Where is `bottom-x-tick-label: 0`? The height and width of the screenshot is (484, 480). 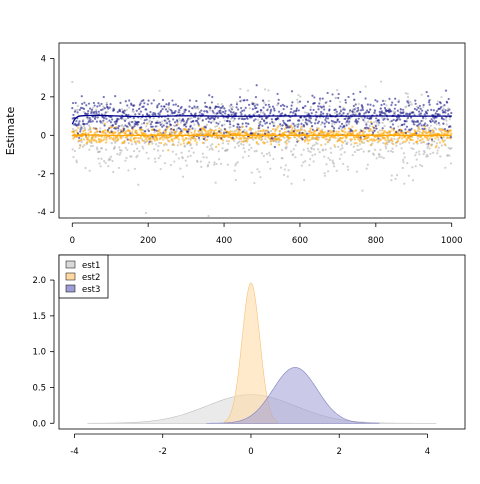
bottom-x-tick-label: 0 is located at coordinates (250, 452).